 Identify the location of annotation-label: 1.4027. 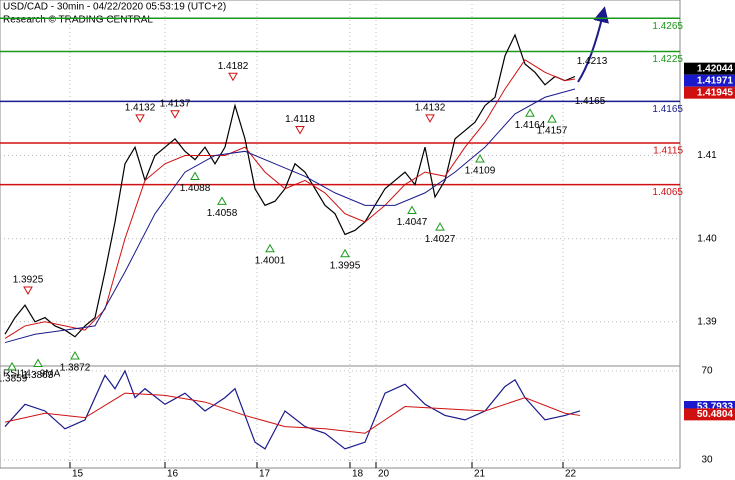
(440, 239).